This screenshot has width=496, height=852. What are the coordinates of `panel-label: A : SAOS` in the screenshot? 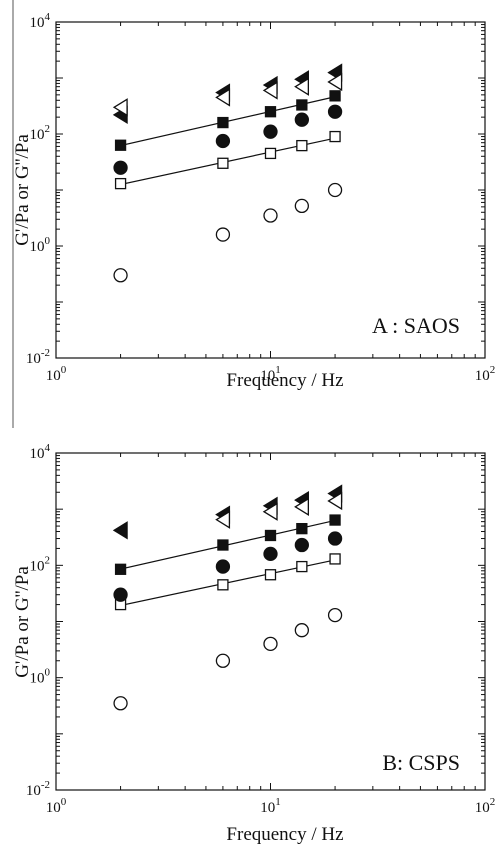 It's located at (416, 325).